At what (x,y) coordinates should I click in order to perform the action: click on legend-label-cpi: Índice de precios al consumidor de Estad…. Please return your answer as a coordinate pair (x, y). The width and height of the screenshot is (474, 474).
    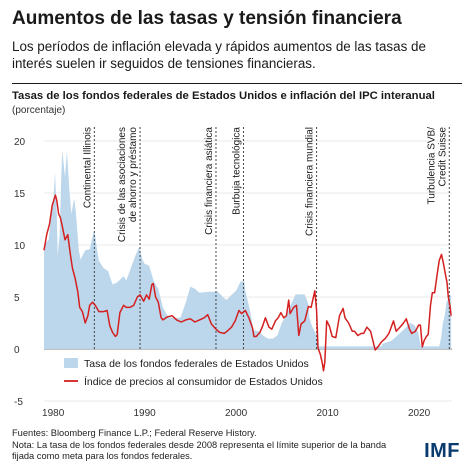
    Looking at the image, I should click on (203, 381).